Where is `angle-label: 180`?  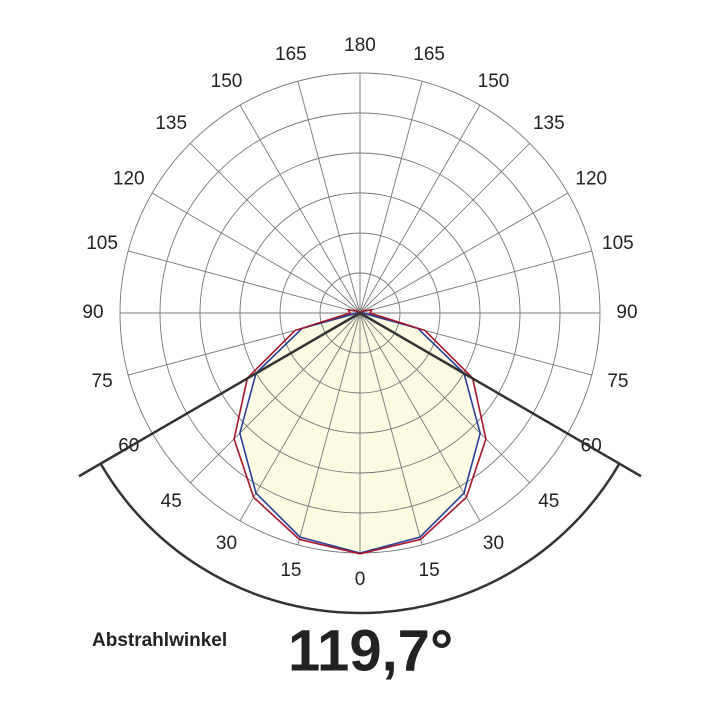
angle-label: 180 is located at coordinates (360, 45).